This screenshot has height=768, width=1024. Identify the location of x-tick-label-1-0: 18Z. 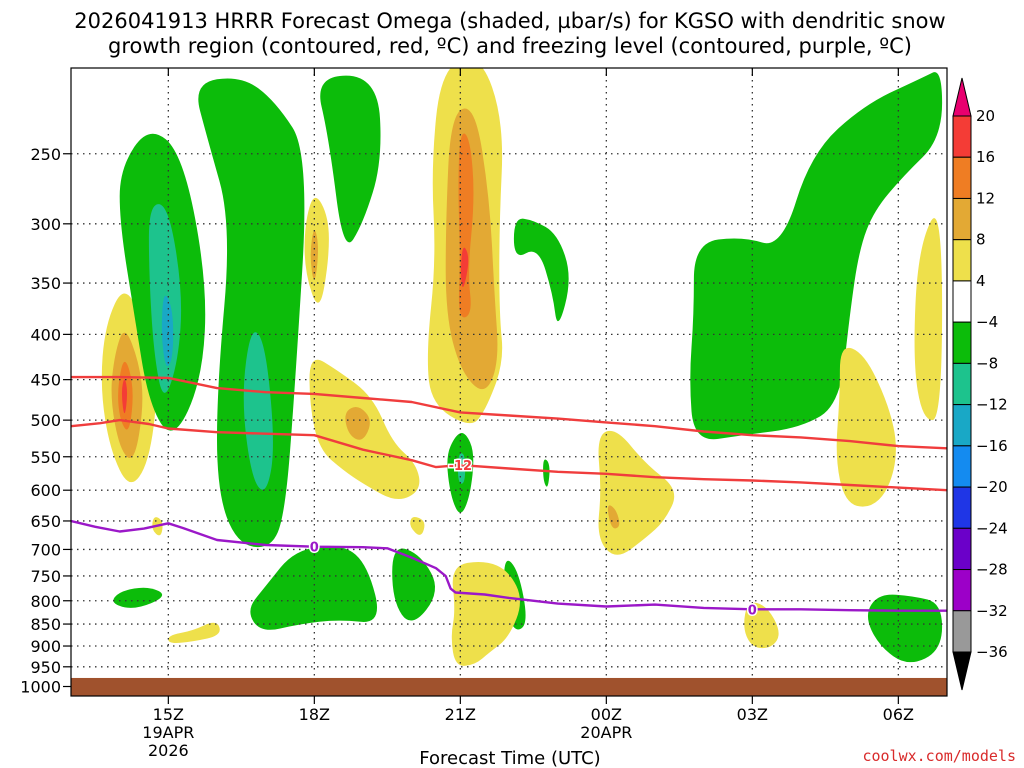
(314, 714).